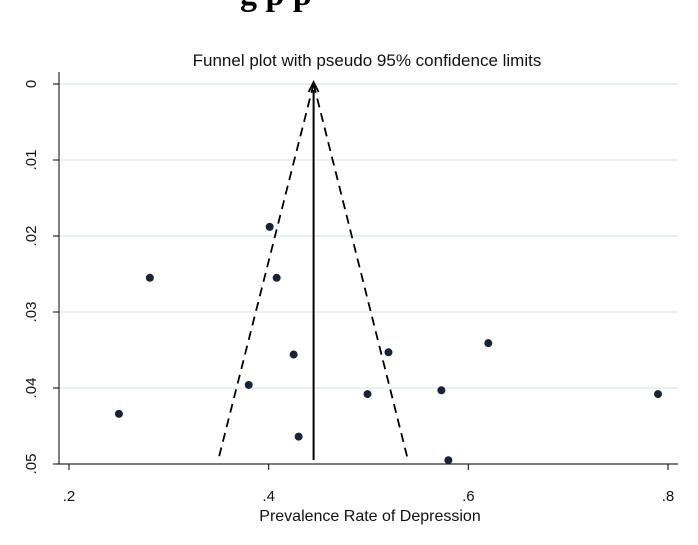 This screenshot has width=698, height=545. Describe the element at coordinates (31, 388) in the screenshot. I see `y-tick-label: .04` at that location.